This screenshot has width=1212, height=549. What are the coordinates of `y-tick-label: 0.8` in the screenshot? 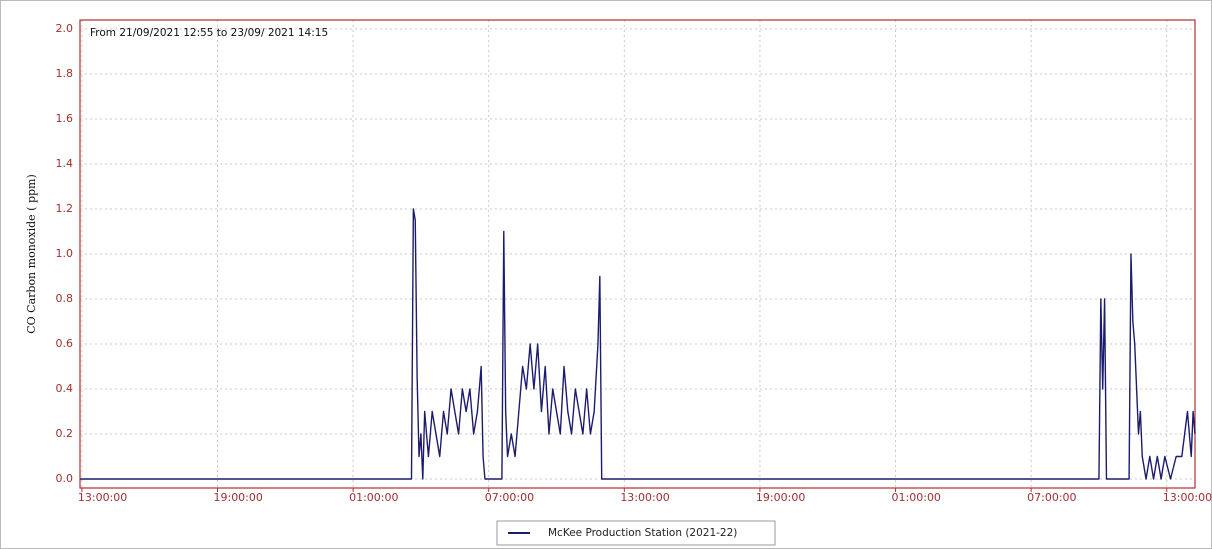 It's located at (65, 298).